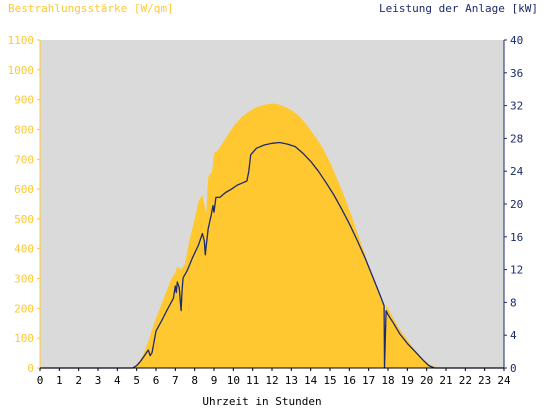  I want to click on right-axis-title: Leistung der Anlage [kW], so click(458, 8).